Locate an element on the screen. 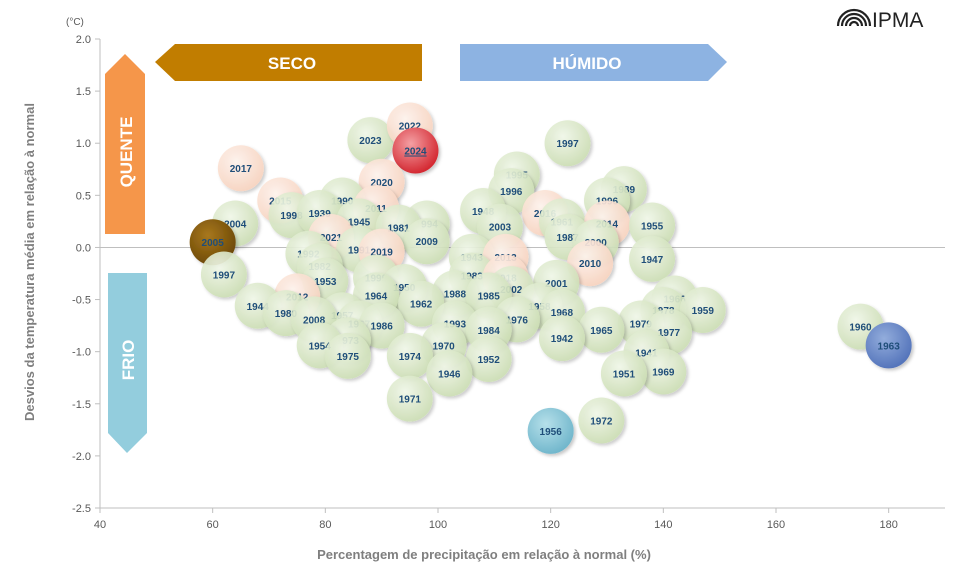 The height and width of the screenshot is (569, 966). y-tick-label: -0.5 is located at coordinates (81, 301).